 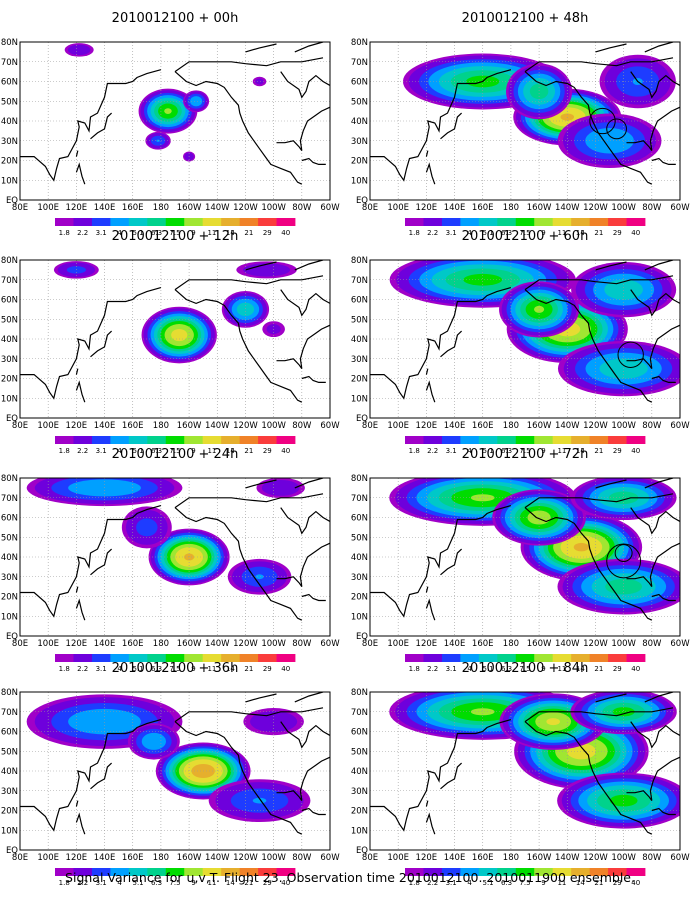 I want to click on longitude-tick-label: 160W, so click(x=539, y=858).